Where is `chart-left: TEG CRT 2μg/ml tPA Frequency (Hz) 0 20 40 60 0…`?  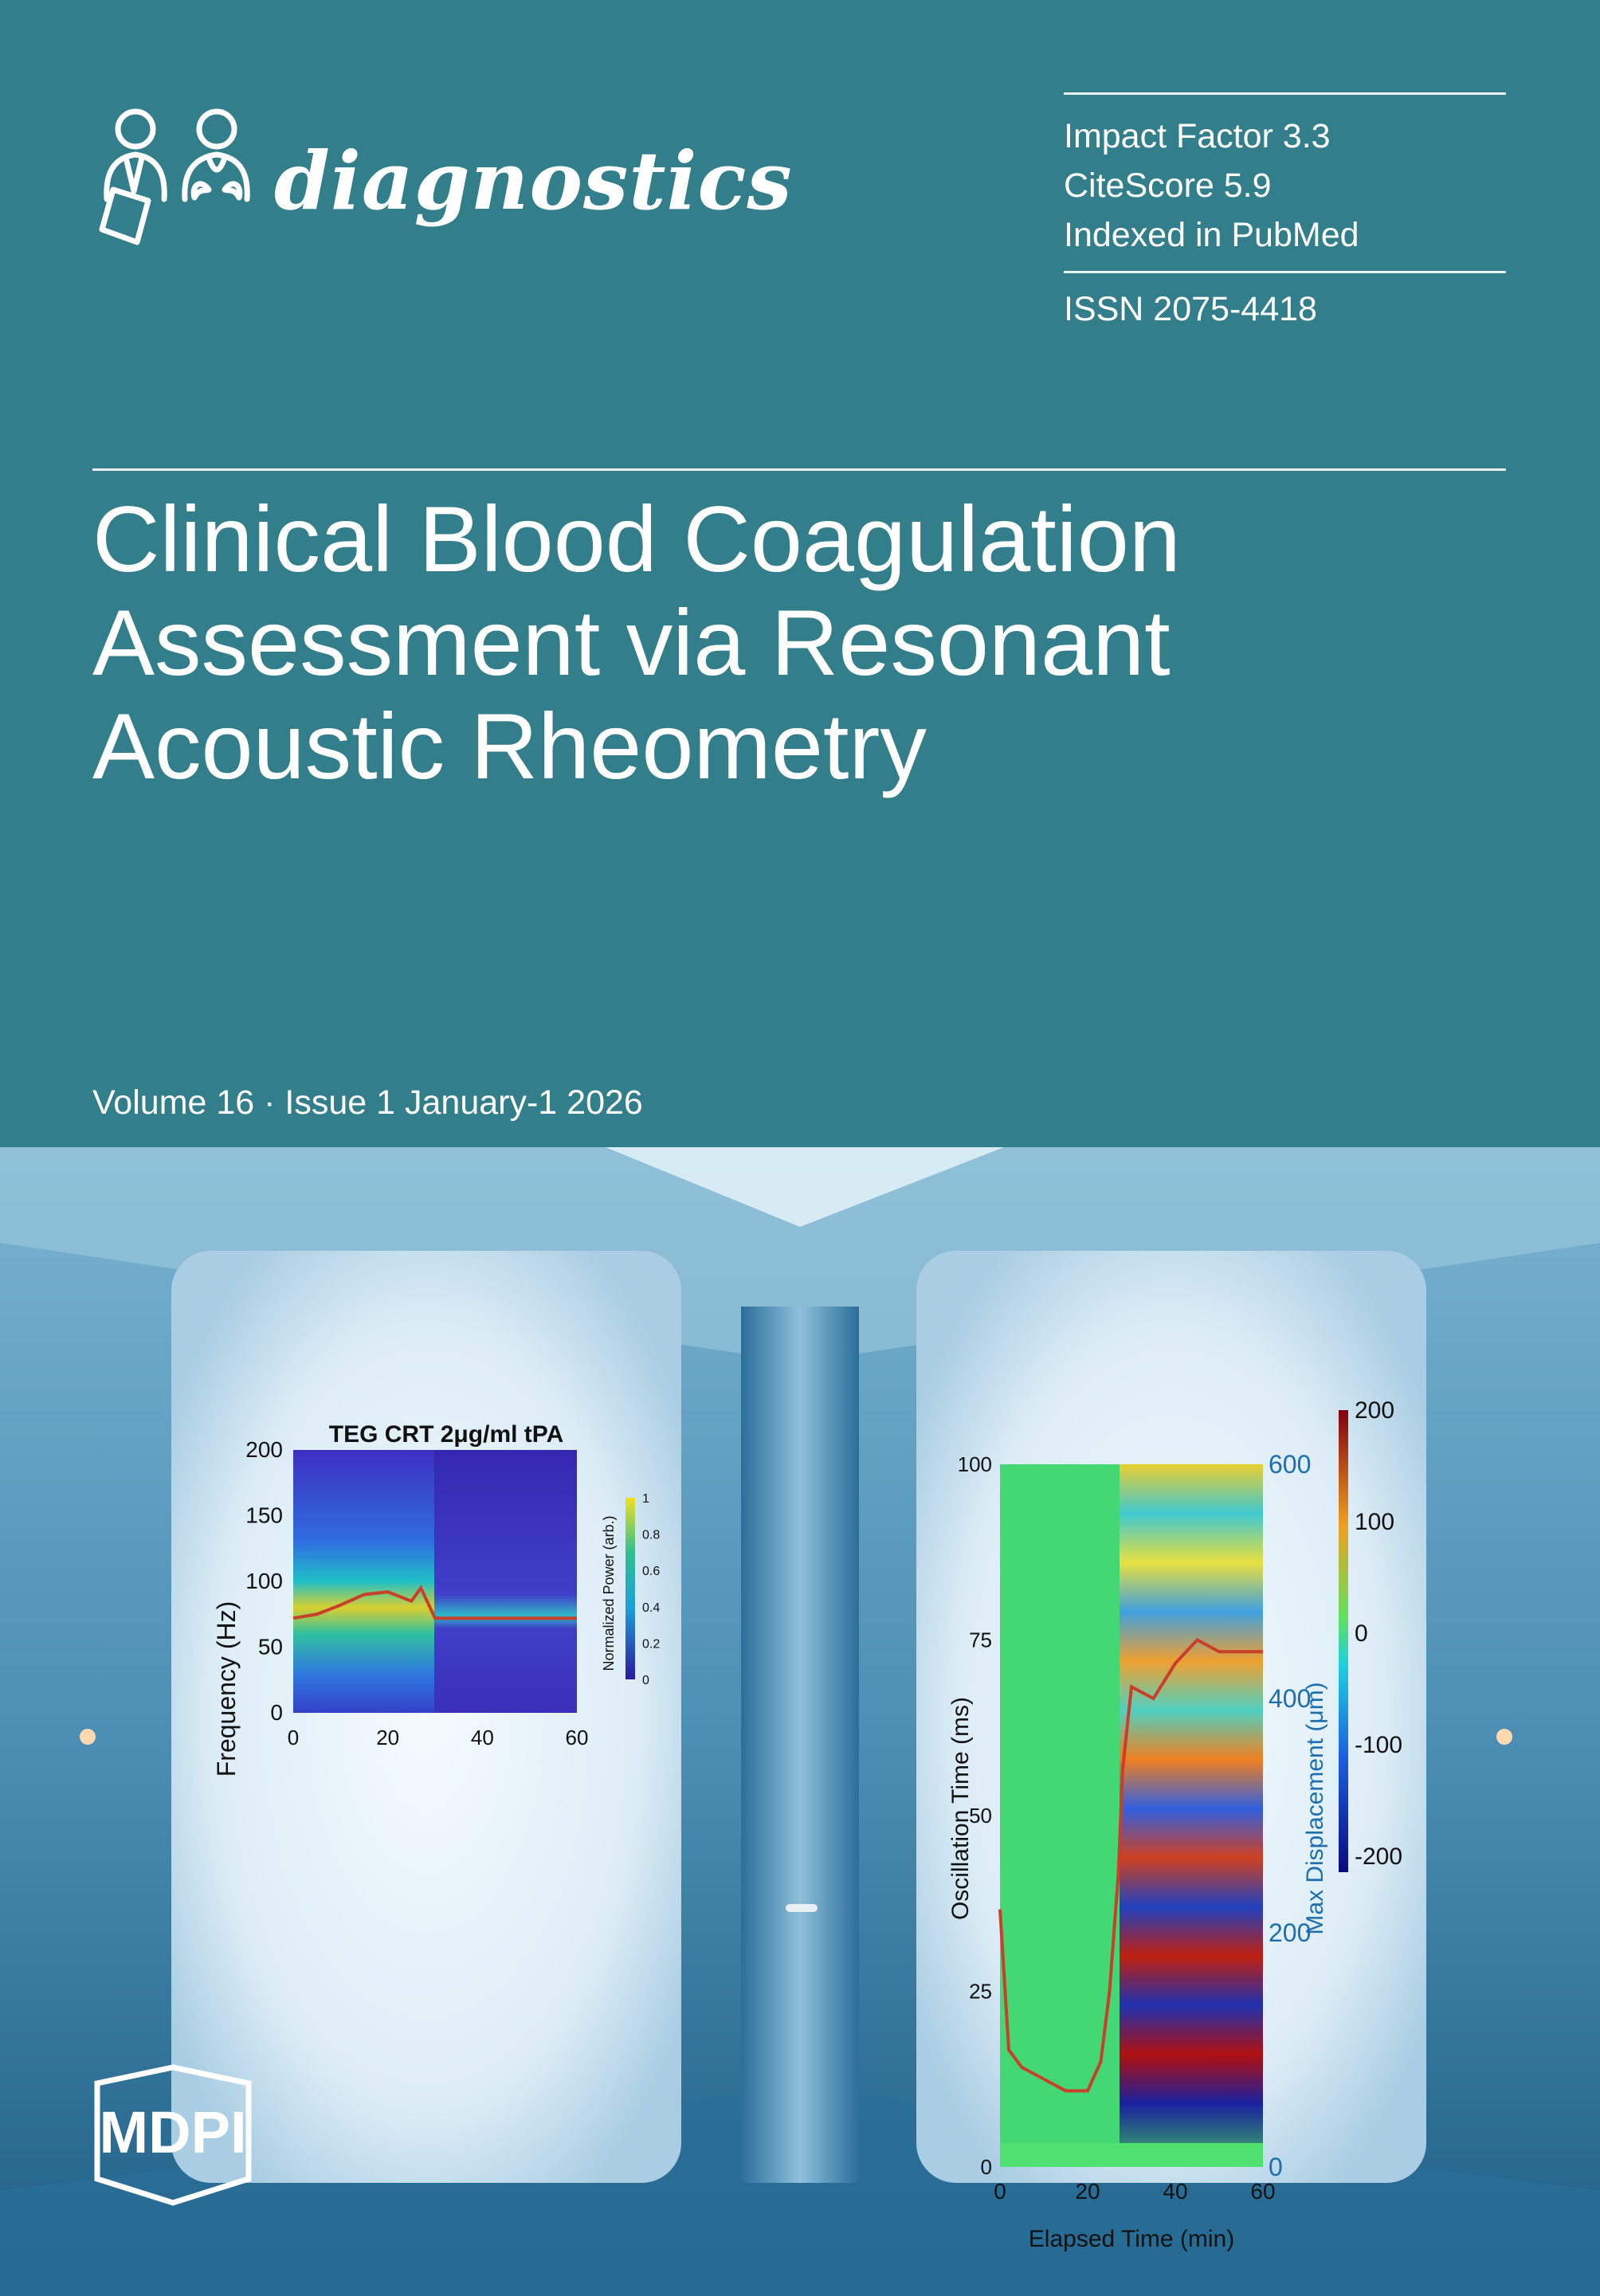 chart-left: TEG CRT 2μg/ml tPA Frequency (Hz) 0 20 40 60 0… is located at coordinates (436, 1599).